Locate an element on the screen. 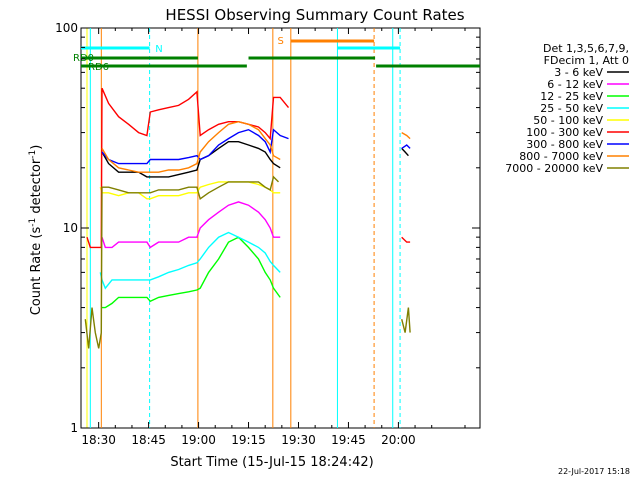 The height and width of the screenshot is (480, 640). annotation-label-rd6: RD6 is located at coordinates (98, 67).